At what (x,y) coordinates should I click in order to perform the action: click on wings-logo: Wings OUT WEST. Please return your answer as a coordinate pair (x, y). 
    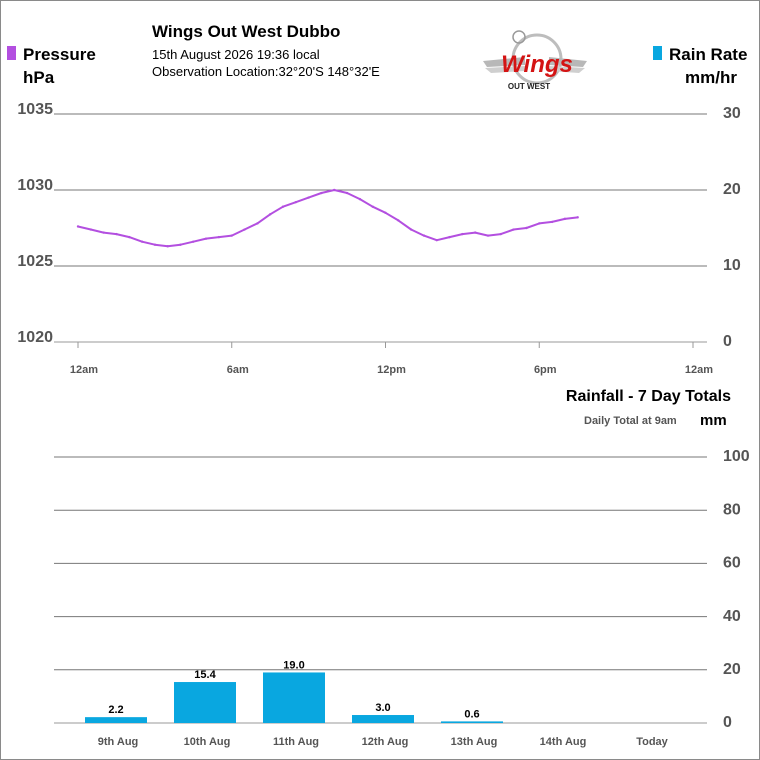
    Looking at the image, I should click on (535, 60).